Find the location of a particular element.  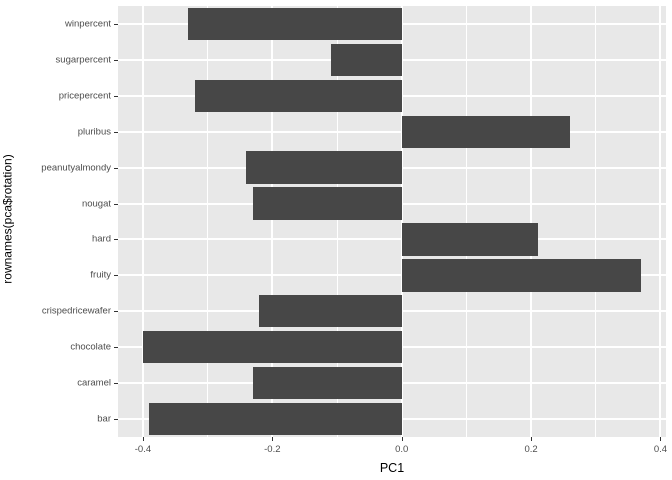

x-axis-title: PC1 is located at coordinates (392, 468).